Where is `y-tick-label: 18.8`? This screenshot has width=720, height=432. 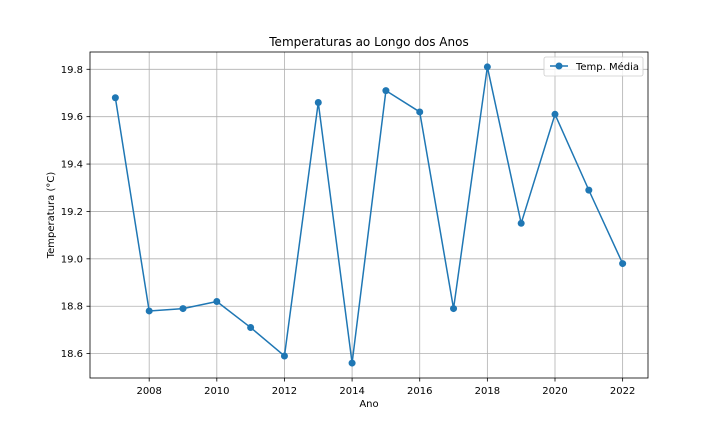 y-tick-label: 18.8 is located at coordinates (72, 307).